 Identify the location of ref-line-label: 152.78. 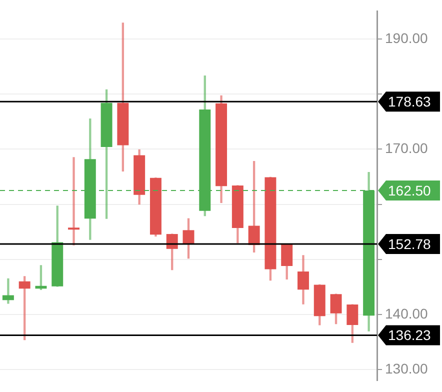
(410, 244).